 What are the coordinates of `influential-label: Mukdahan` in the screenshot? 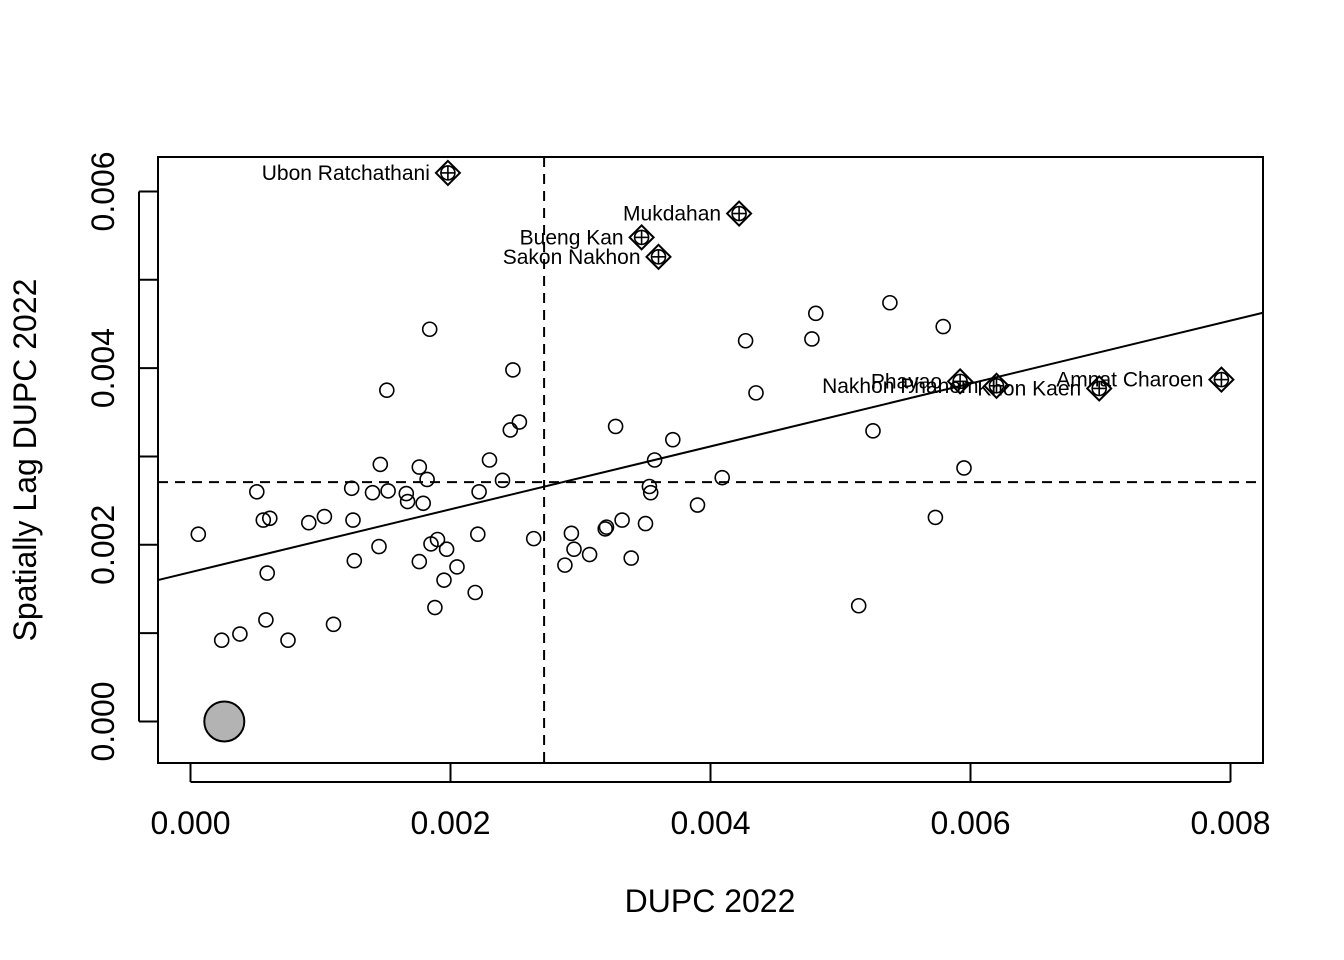 It's located at (672, 214).